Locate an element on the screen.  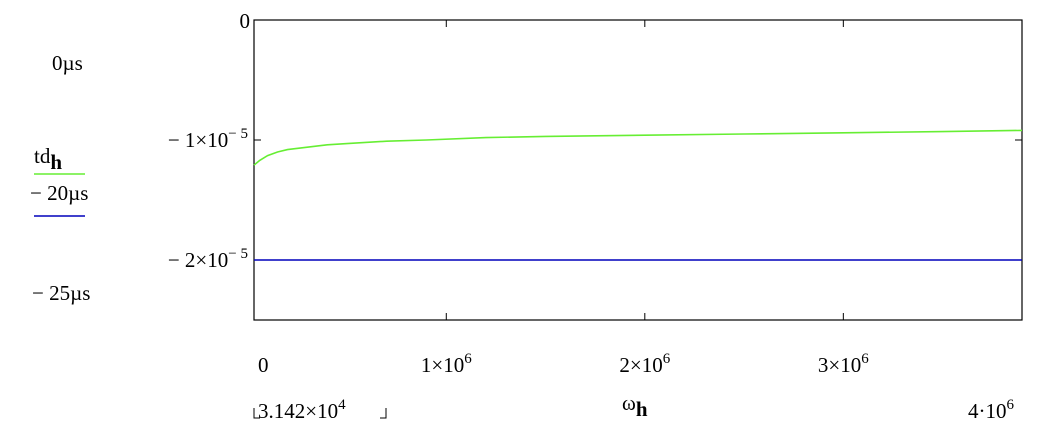
y-range-bottom-label: − 25µs is located at coordinates (61, 293).